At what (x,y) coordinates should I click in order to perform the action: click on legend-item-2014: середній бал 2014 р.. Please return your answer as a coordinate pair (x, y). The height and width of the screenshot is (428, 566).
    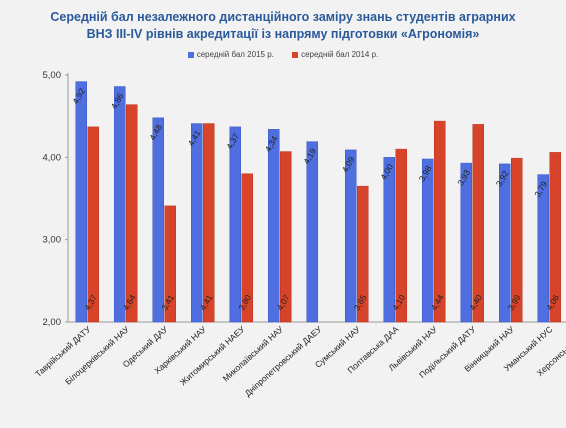
    Looking at the image, I should click on (335, 54).